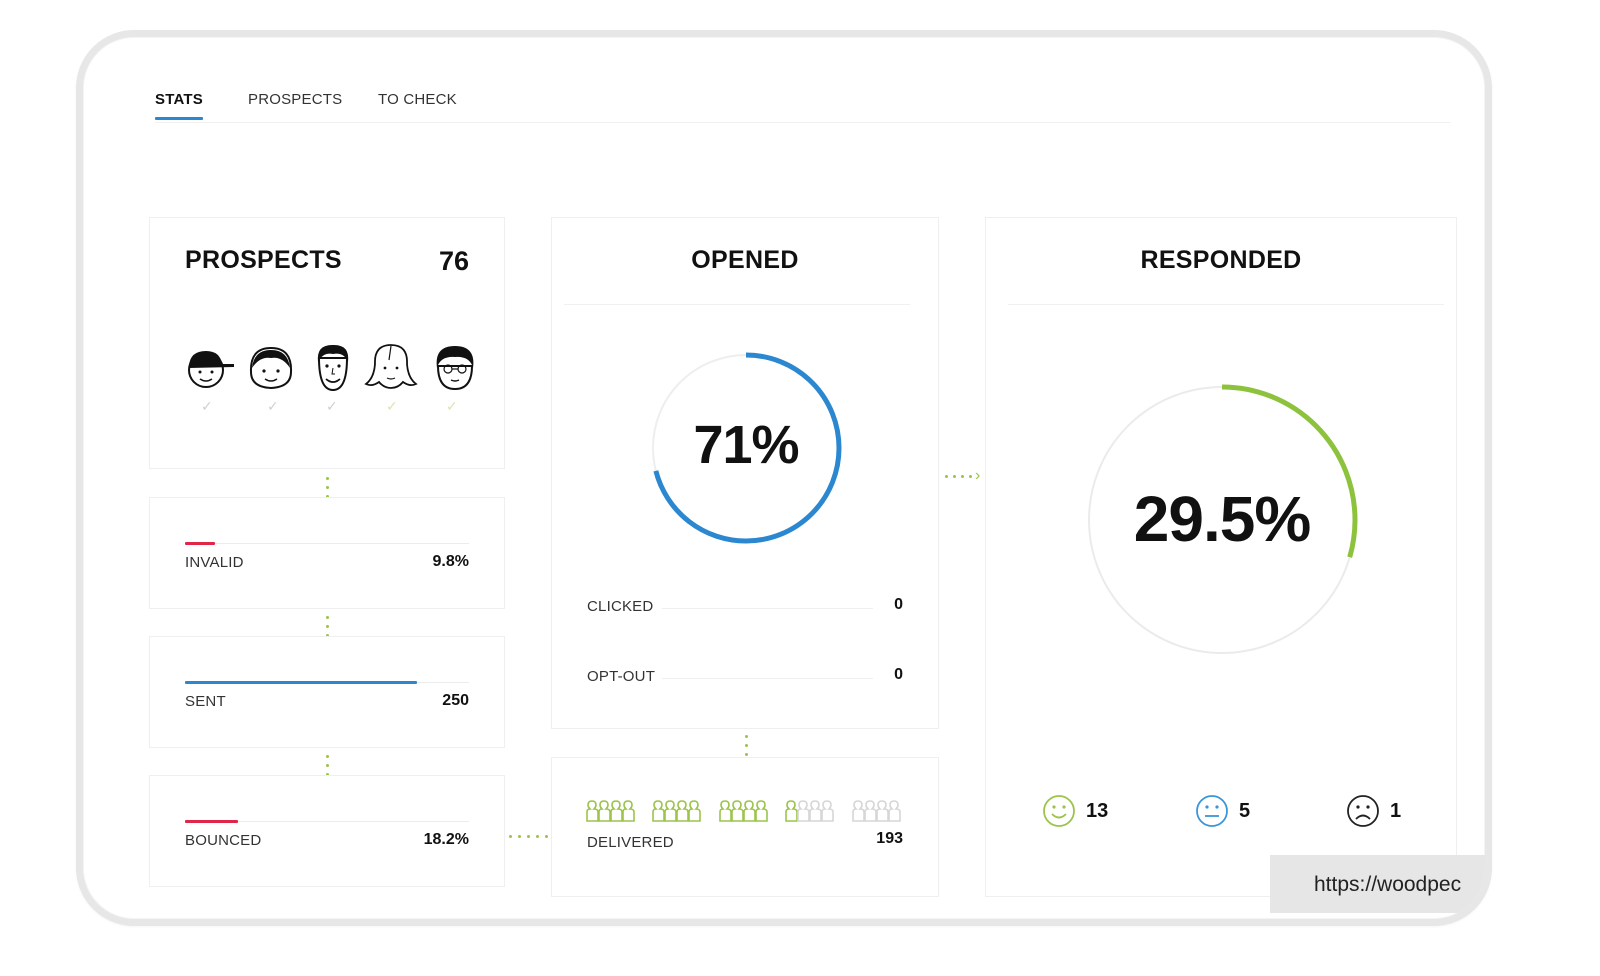  What do you see at coordinates (223, 840) in the screenshot?
I see `bounced-label: BOUNCED` at bounding box center [223, 840].